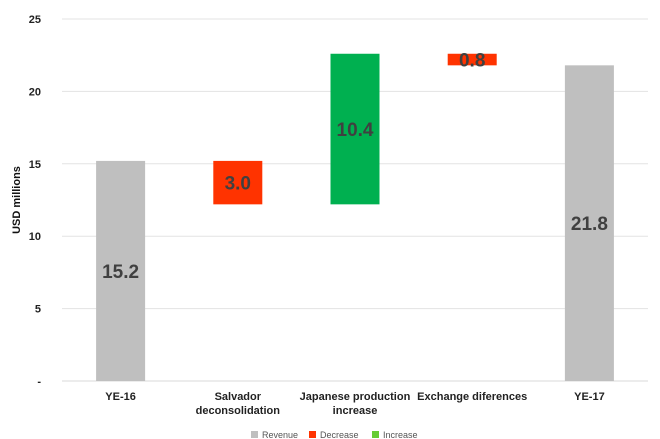 The width and height of the screenshot is (660, 439). Describe the element at coordinates (400, 434) in the screenshot. I see `legend-label-increase: Increase` at that location.